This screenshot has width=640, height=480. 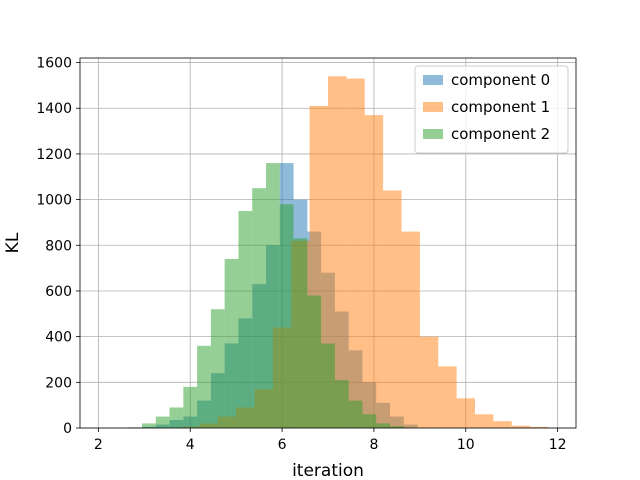 I want to click on y-tick-label: 1600, so click(x=54, y=64).